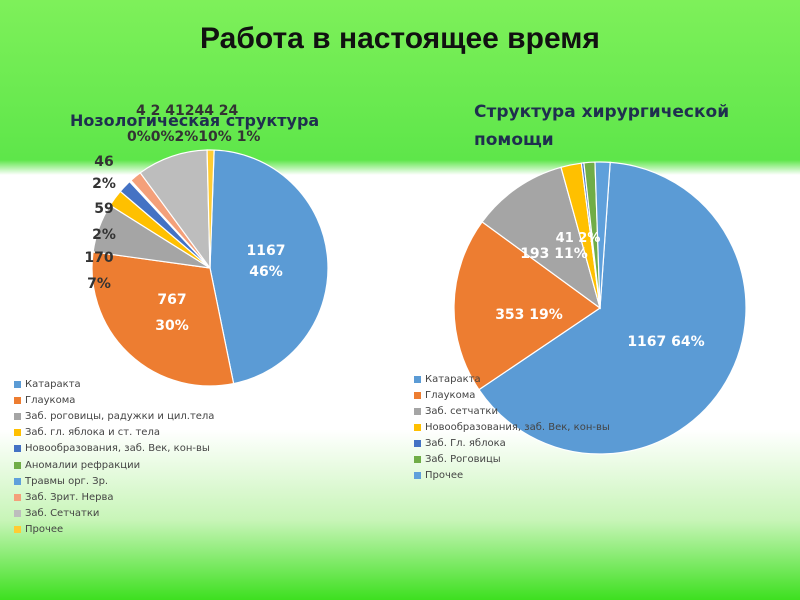 The image size is (800, 600). Describe the element at coordinates (529, 315) in the screenshot. I see `right-label-glaukoma: 353 19%` at that location.